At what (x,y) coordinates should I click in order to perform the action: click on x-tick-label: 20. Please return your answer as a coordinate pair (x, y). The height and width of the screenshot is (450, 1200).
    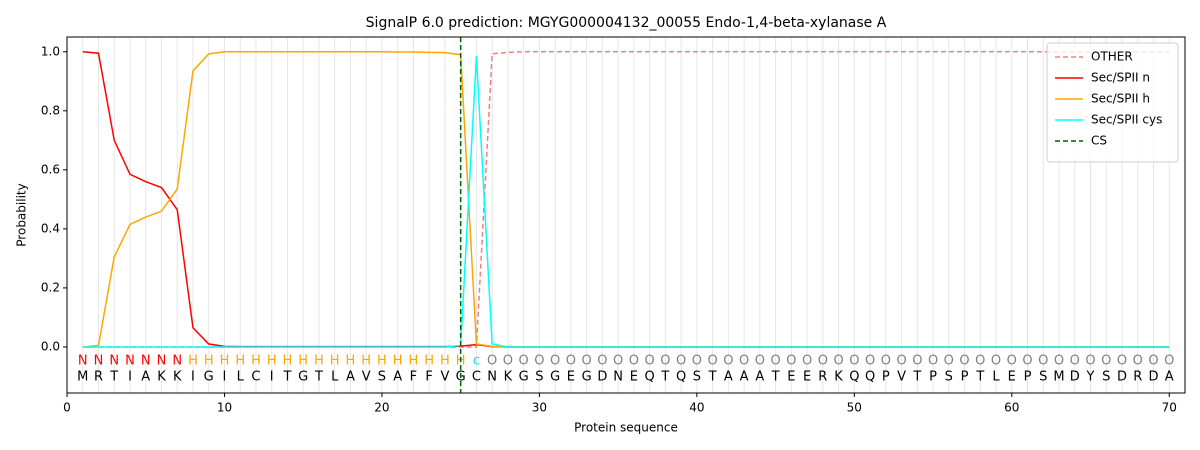
    Looking at the image, I should click on (381, 408).